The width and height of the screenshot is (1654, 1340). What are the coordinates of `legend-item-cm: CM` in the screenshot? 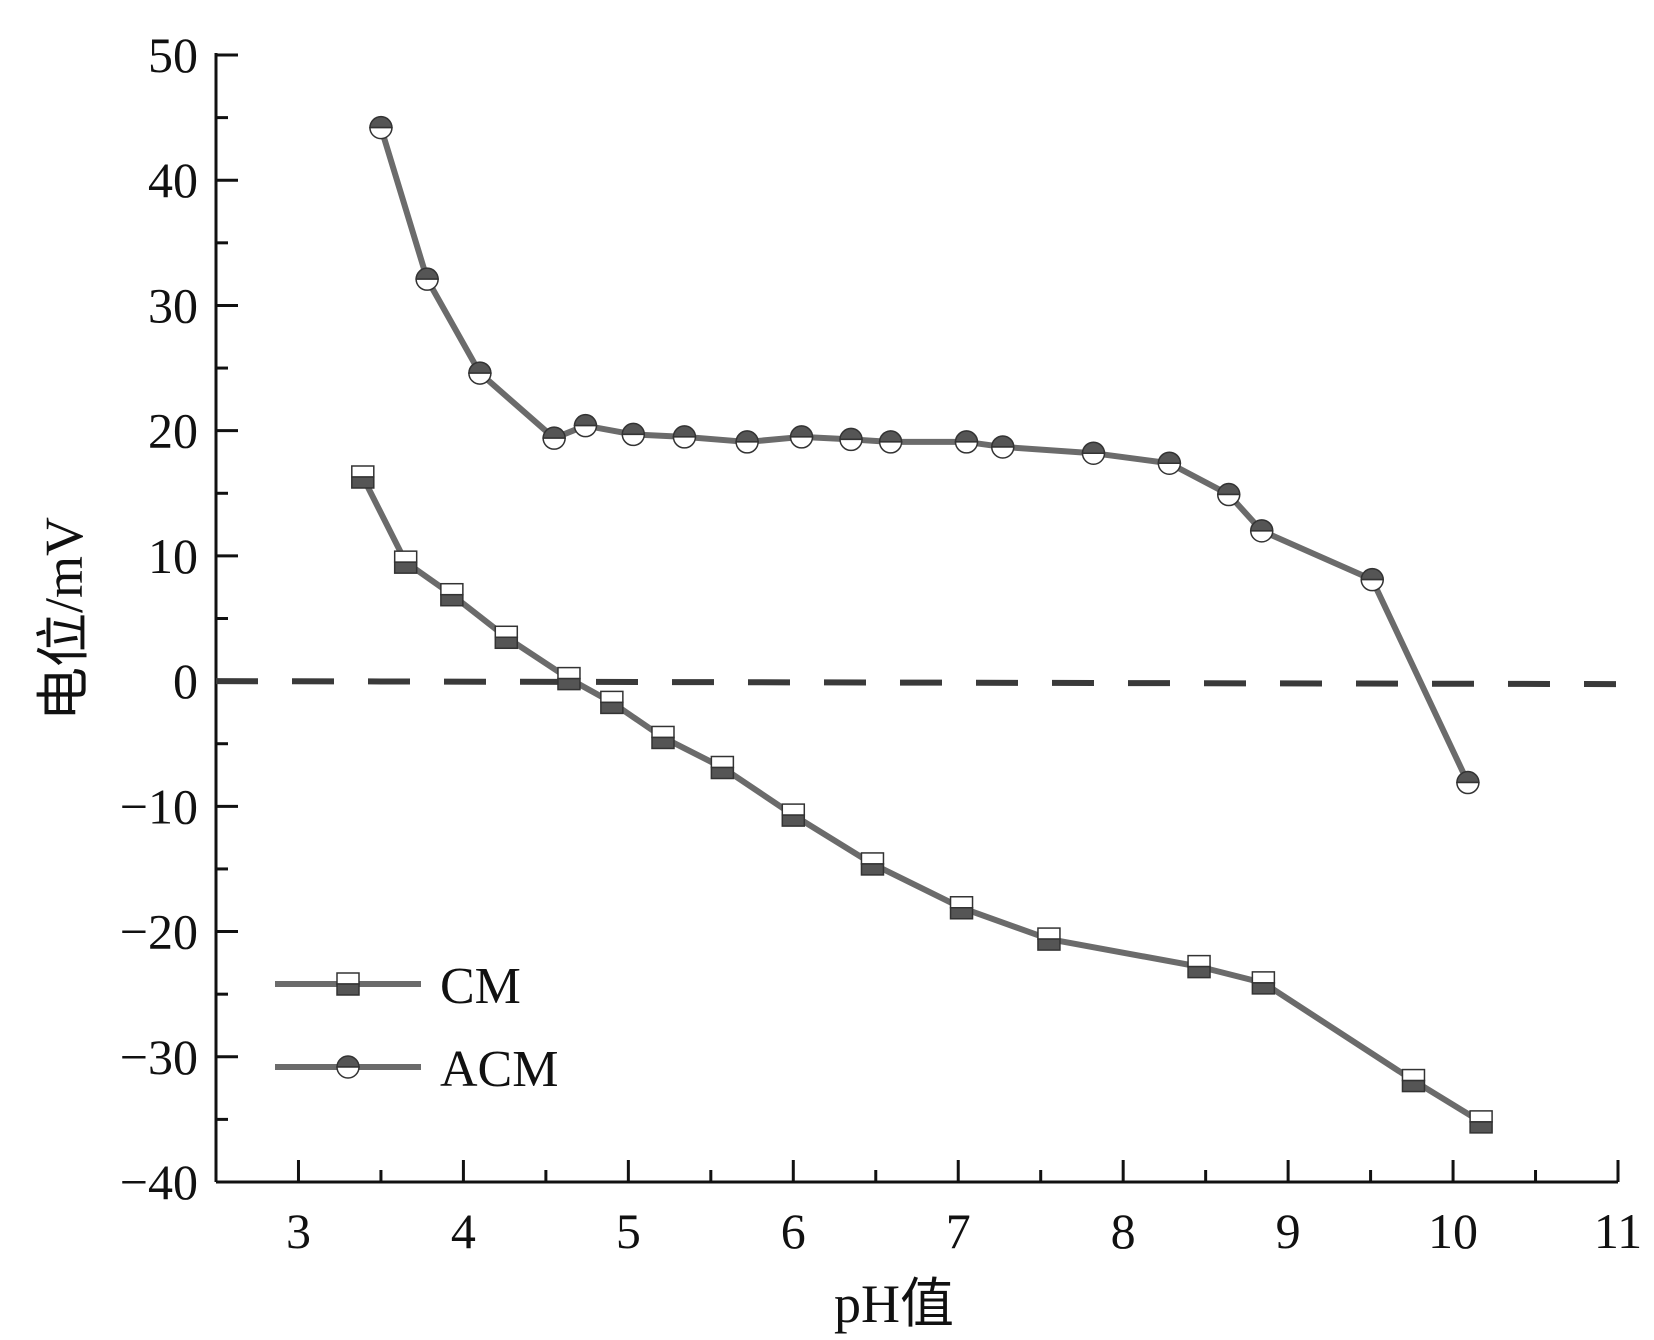 It's located at (398, 986).